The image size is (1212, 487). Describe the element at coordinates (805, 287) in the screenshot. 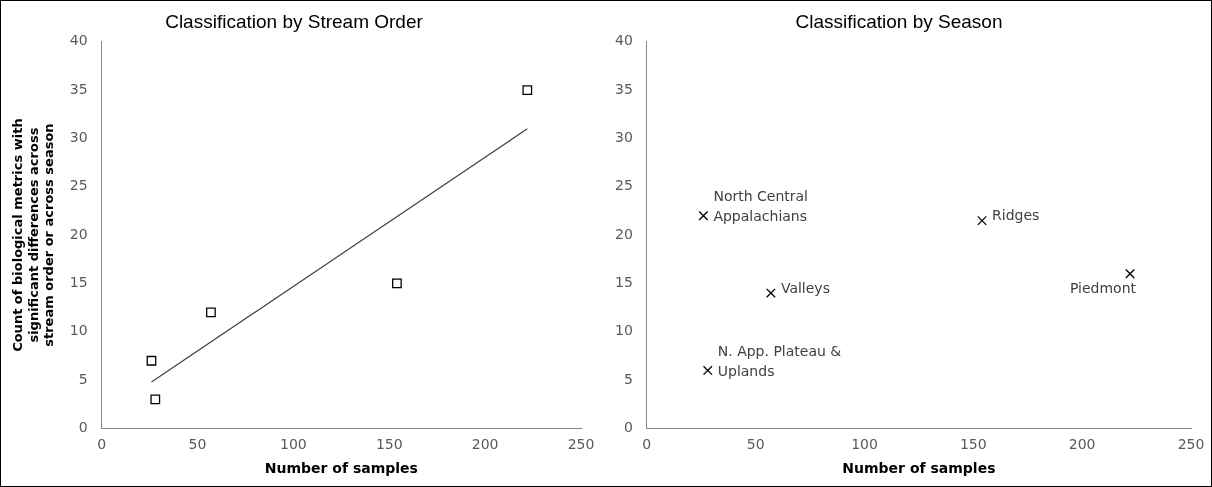

I see `annotation: Valleys` at that location.